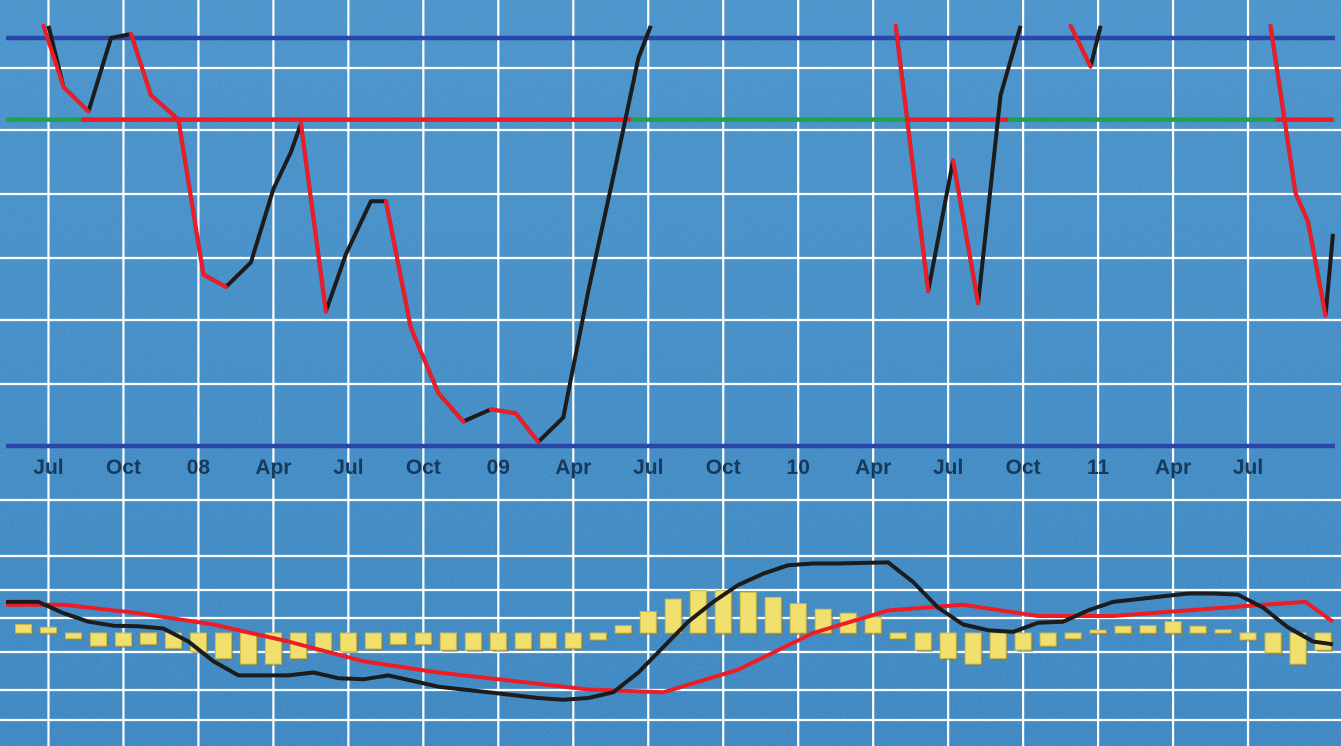 The height and width of the screenshot is (746, 1341). I want to click on x-tick-label-12: Jul, so click(948, 467).